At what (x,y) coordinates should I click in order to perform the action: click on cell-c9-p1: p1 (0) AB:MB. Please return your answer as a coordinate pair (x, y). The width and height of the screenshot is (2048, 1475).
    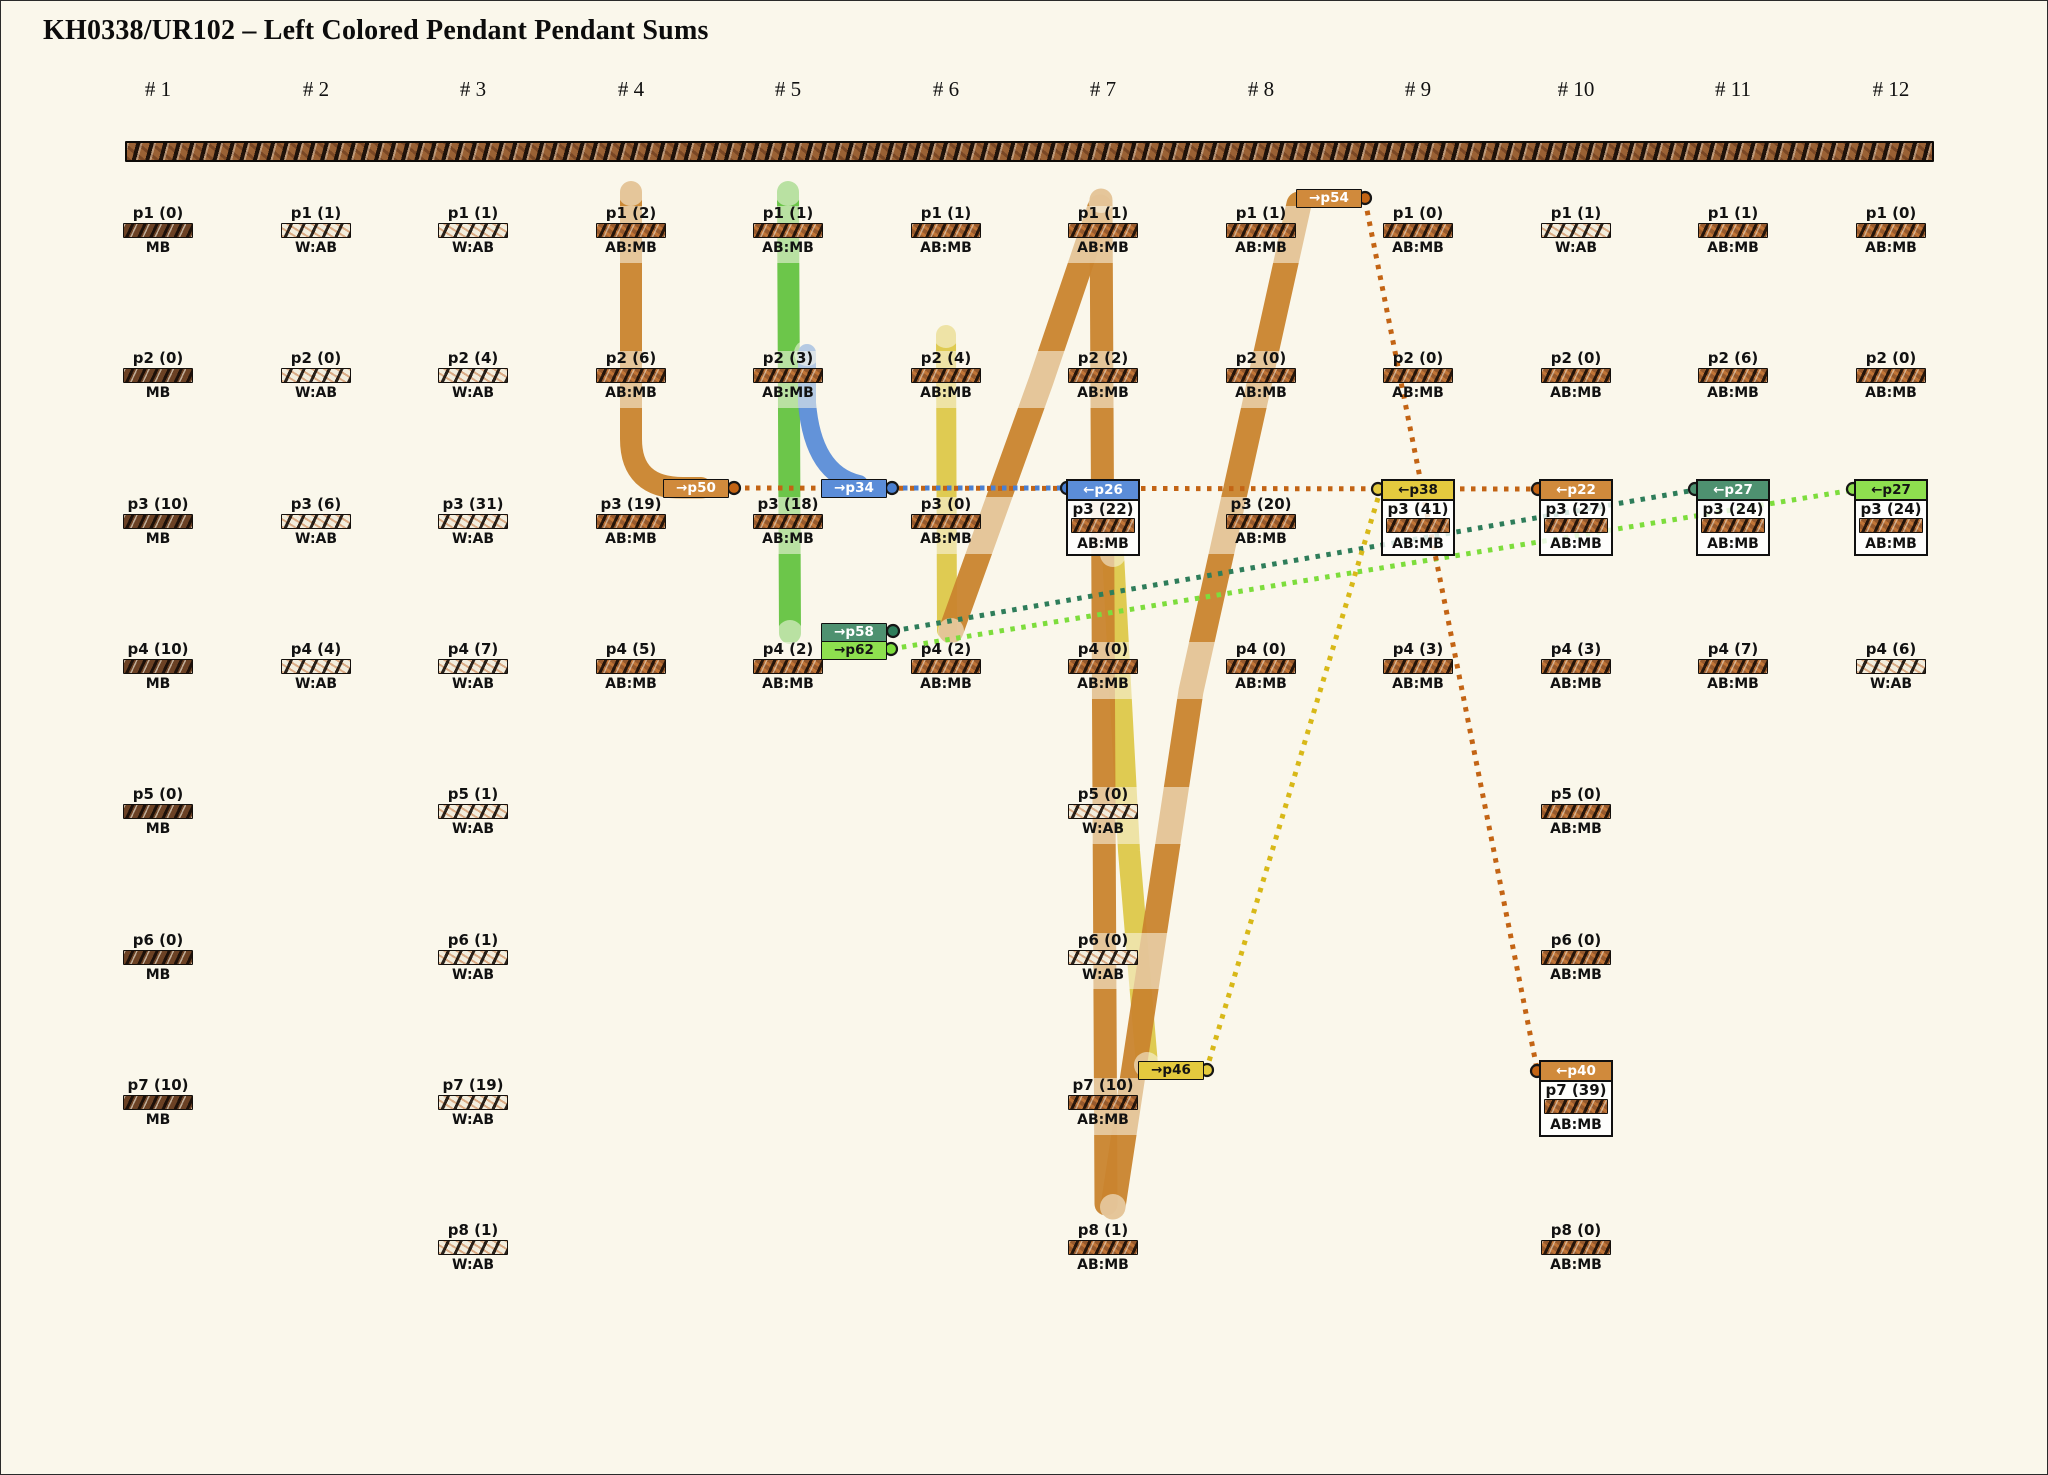
    Looking at the image, I should click on (1418, 230).